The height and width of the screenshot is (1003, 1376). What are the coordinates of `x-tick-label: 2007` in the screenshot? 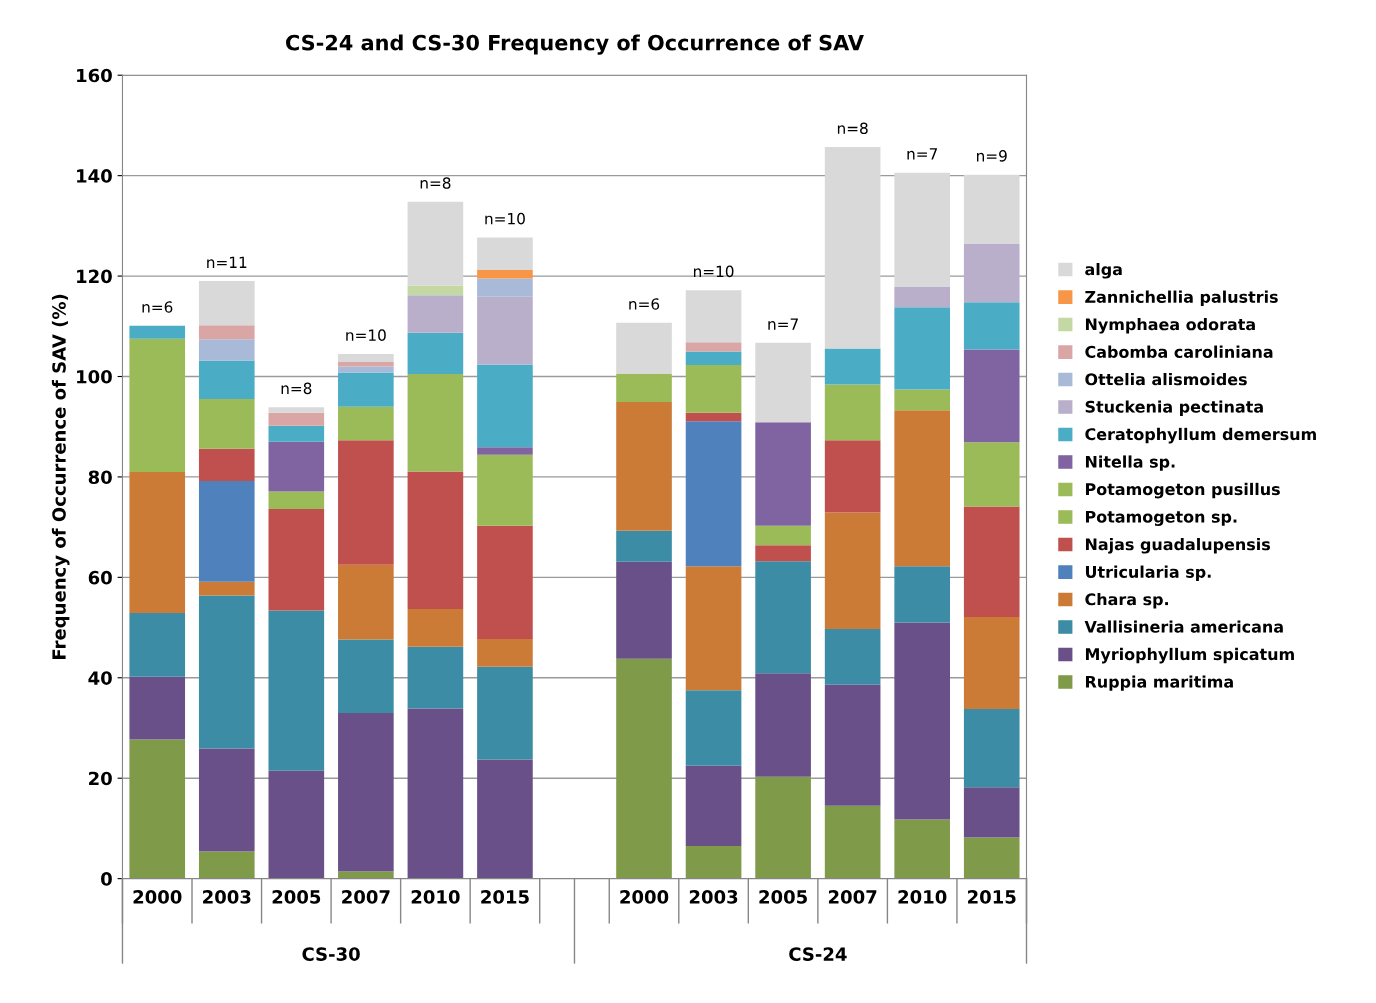 It's located at (852, 897).